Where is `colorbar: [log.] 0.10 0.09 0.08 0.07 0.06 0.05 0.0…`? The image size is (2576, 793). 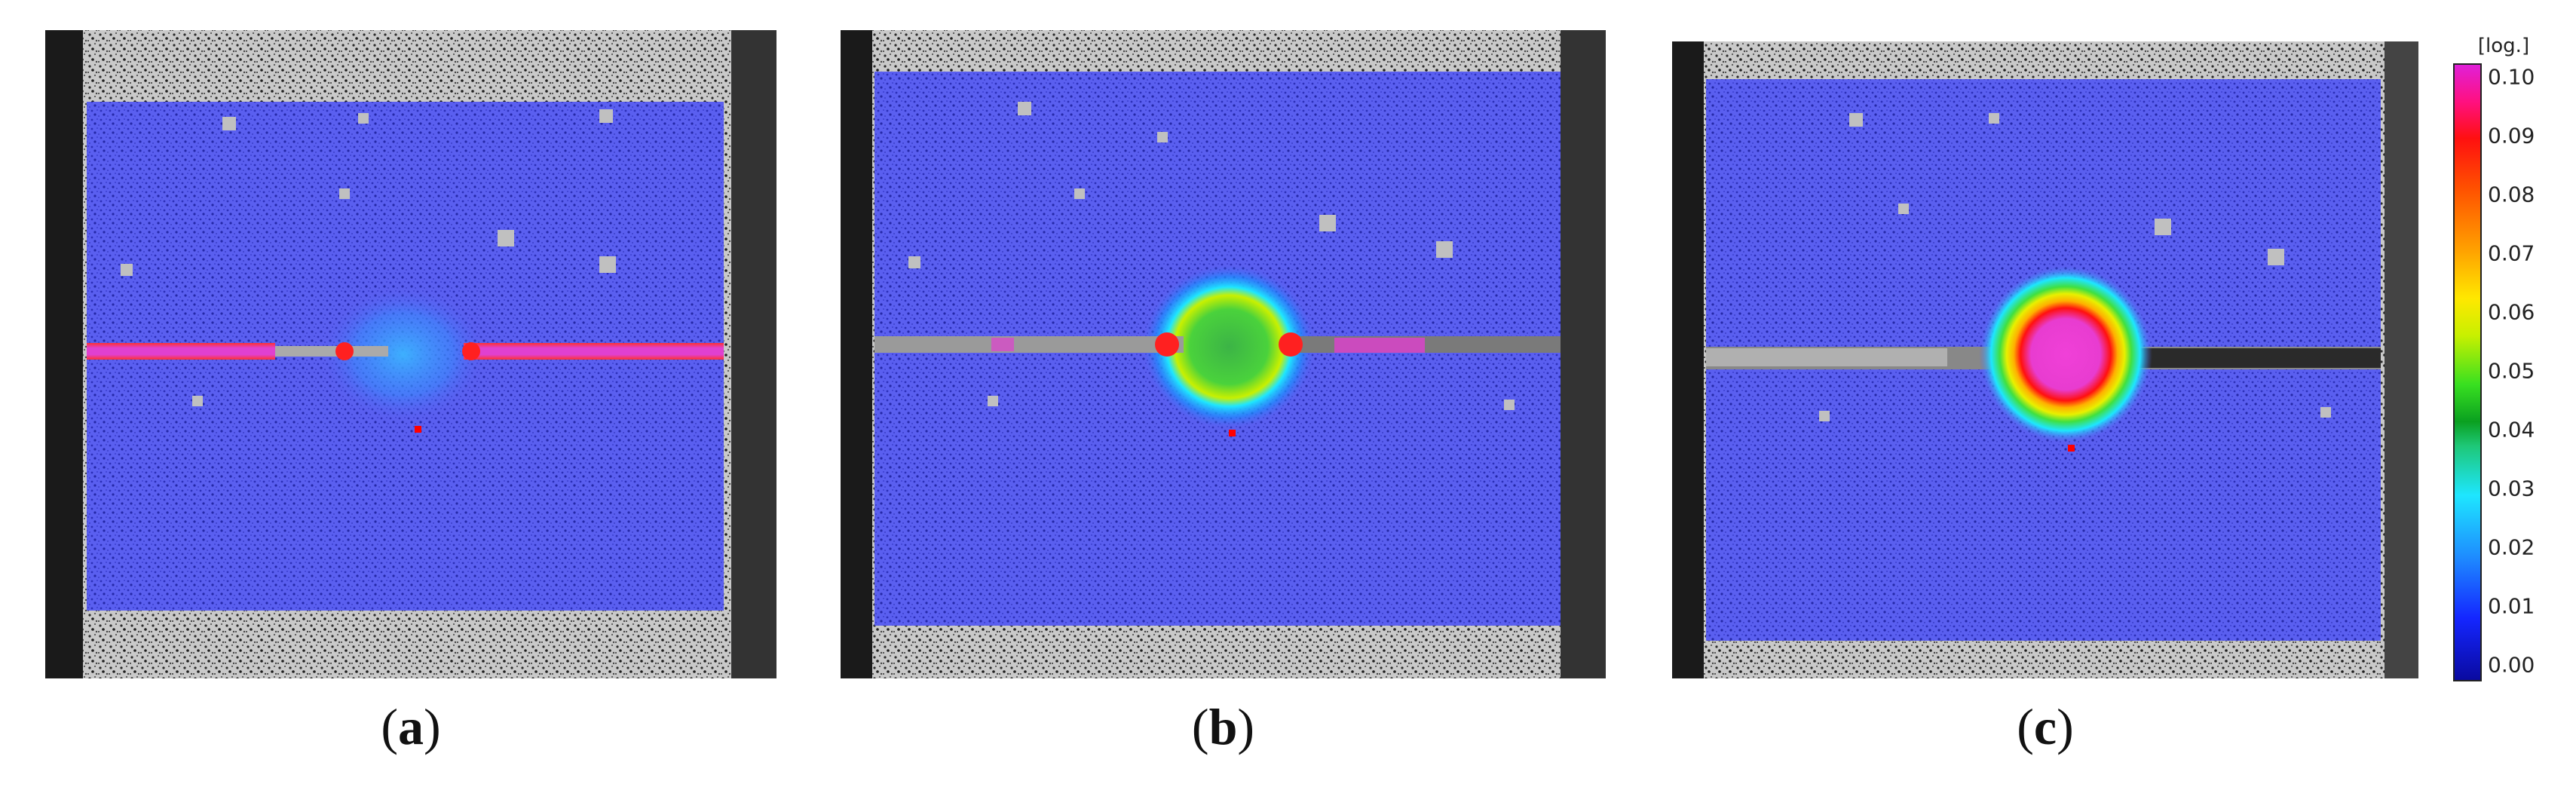 colorbar: [log.] 0.10 0.09 0.08 0.07 0.06 0.05 0.0… is located at coordinates (2509, 396).